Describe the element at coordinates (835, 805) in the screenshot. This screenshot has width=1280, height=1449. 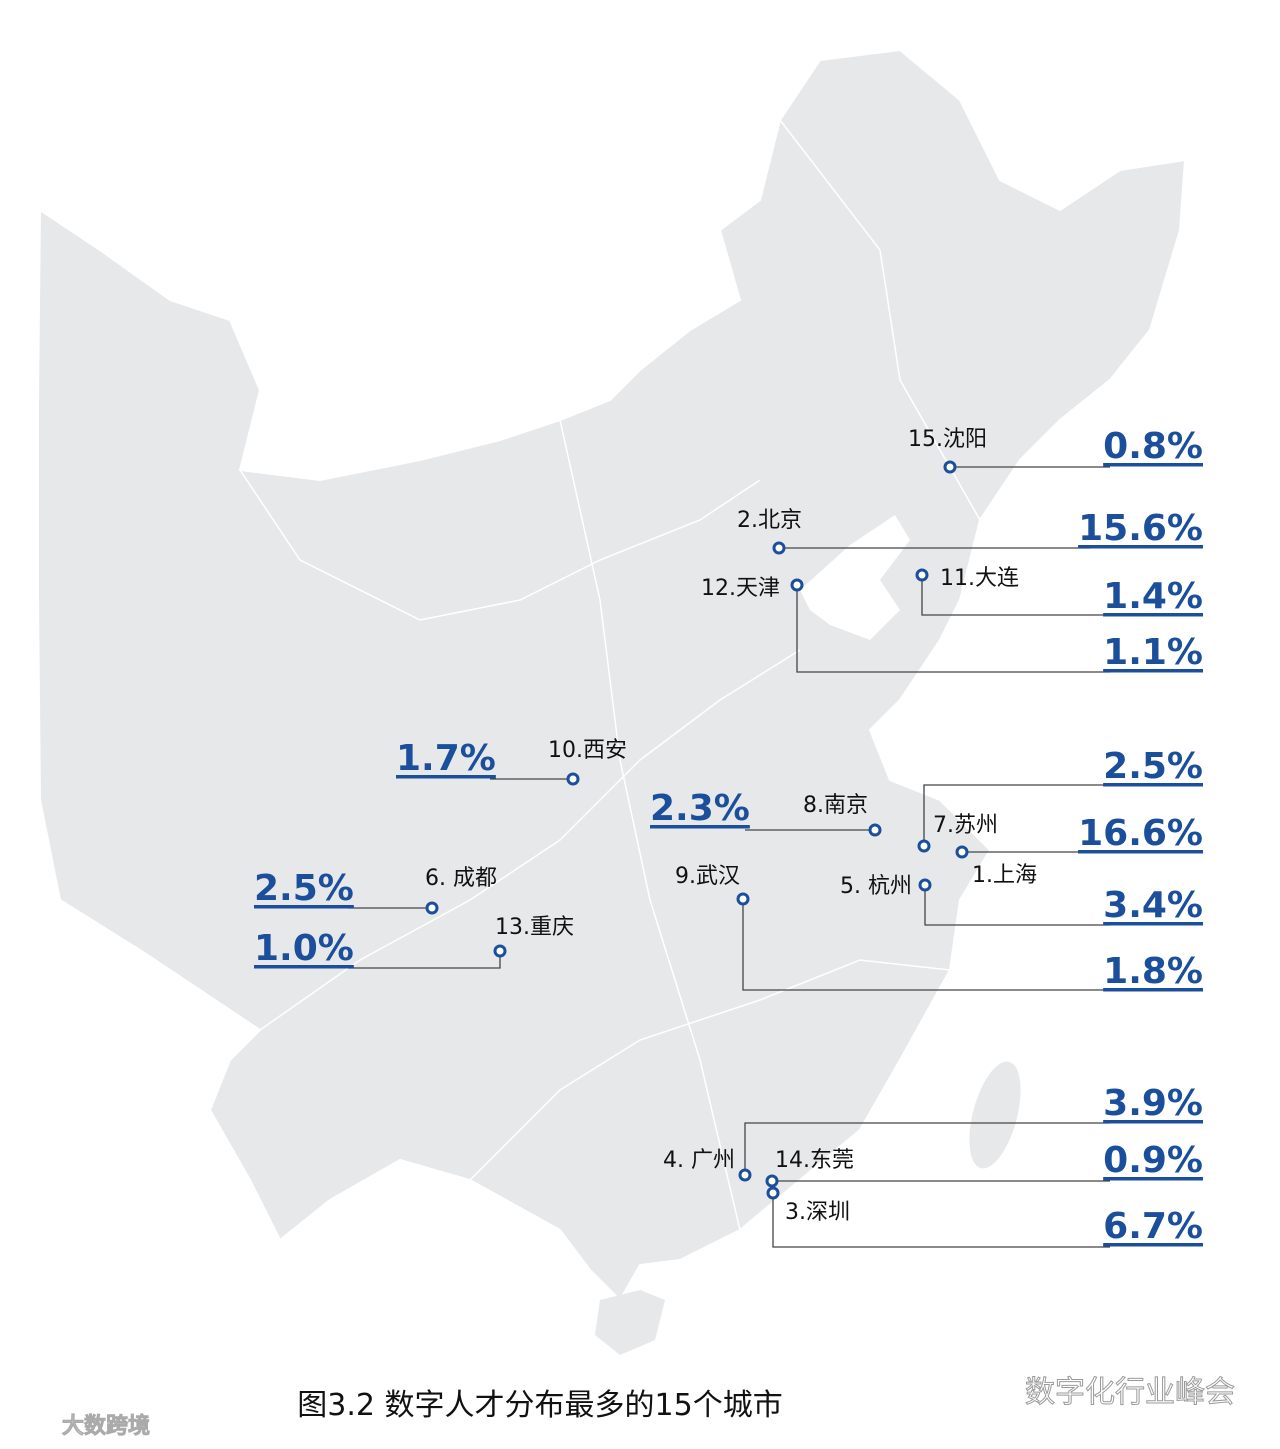
I see `city-label: 8.南京` at that location.